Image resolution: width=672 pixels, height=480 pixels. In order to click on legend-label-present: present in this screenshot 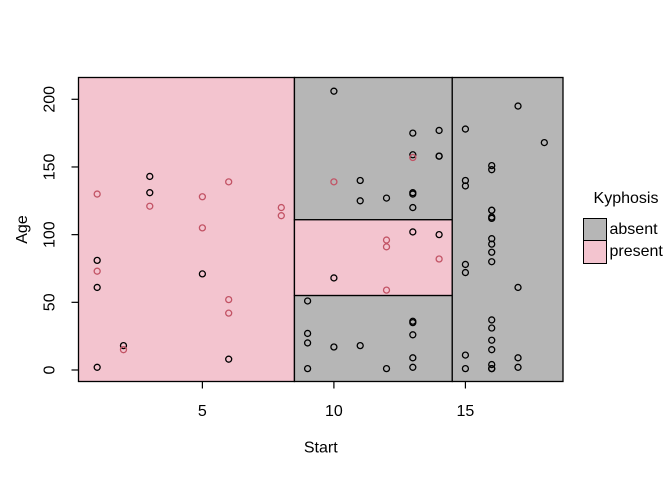, I will do `click(636, 251)`.